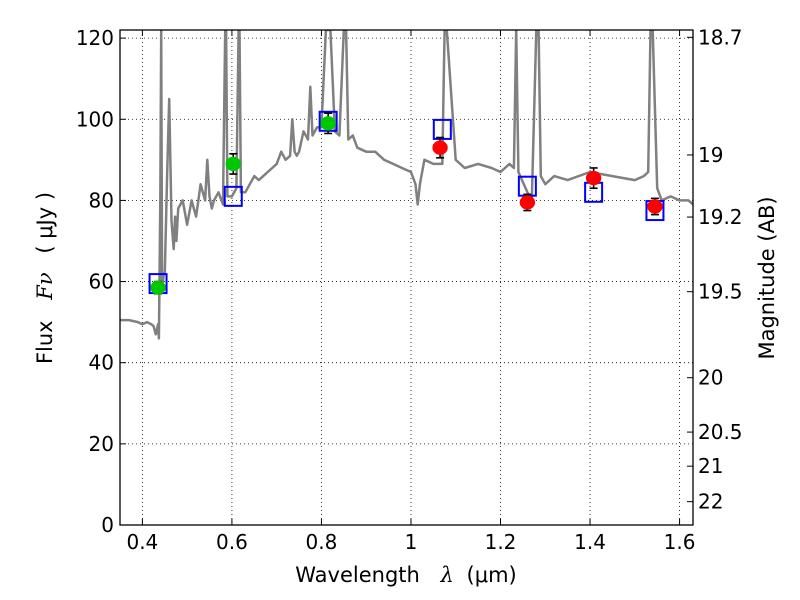 The height and width of the screenshot is (600, 800). I want to click on y-tick-label: 60, so click(101, 282).